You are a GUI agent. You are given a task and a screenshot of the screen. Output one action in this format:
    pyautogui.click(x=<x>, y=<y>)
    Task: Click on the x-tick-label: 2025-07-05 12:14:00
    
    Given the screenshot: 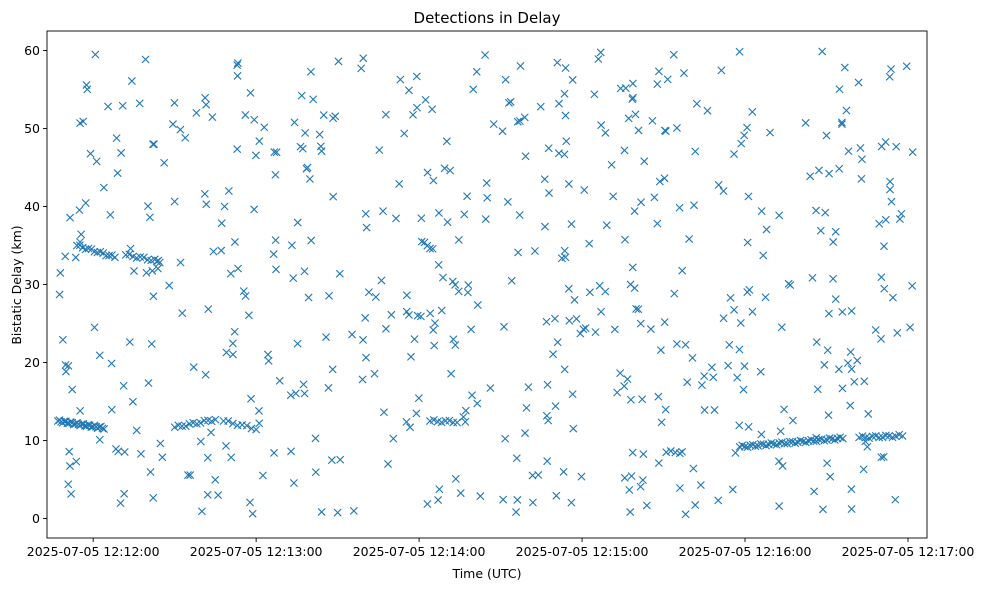 What is the action you would take?
    pyautogui.click(x=419, y=551)
    